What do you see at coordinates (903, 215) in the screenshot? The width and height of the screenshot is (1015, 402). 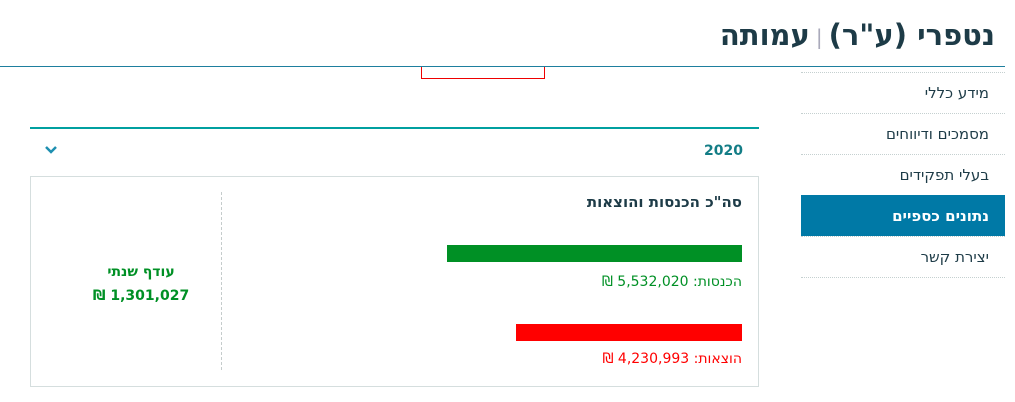 I see `sidebar-item-financial-data: נתונים כספיים` at bounding box center [903, 215].